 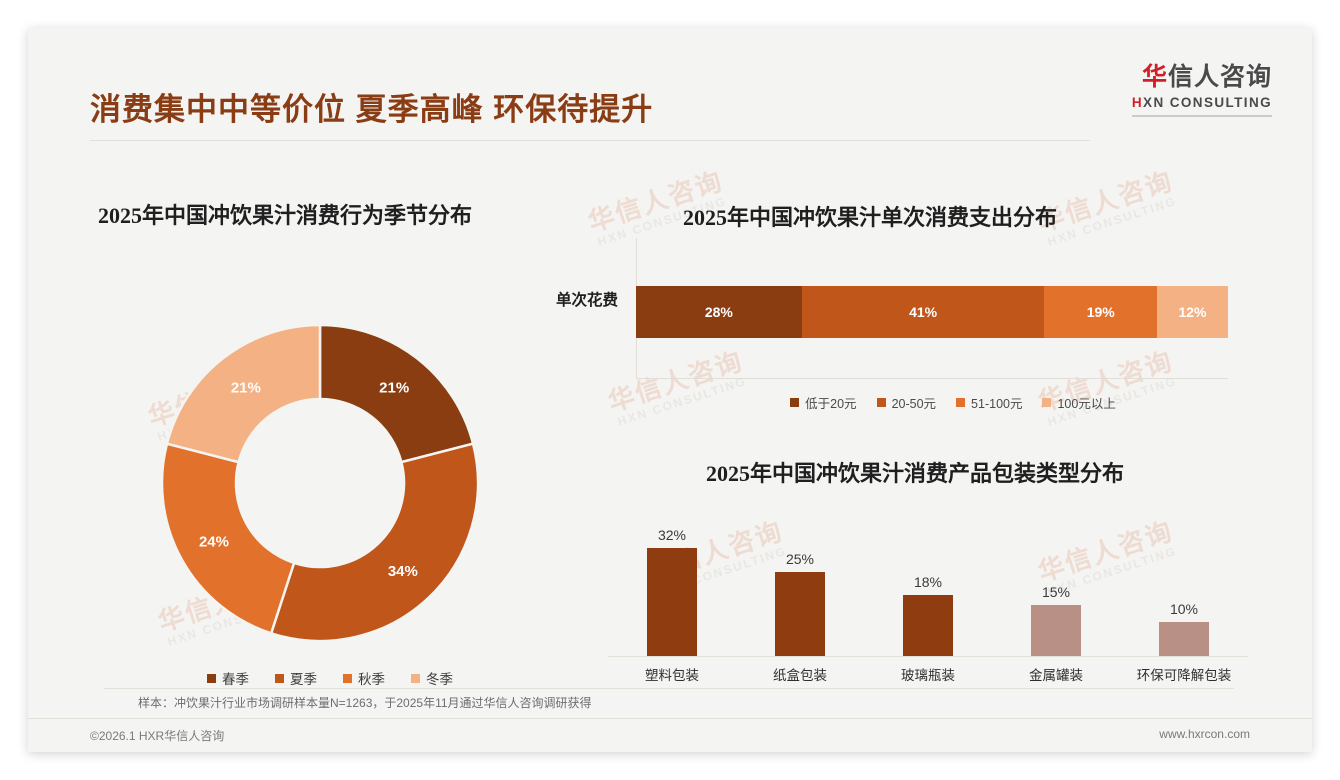 What do you see at coordinates (1184, 576) in the screenshot?
I see `bar-column: 10%` at bounding box center [1184, 576].